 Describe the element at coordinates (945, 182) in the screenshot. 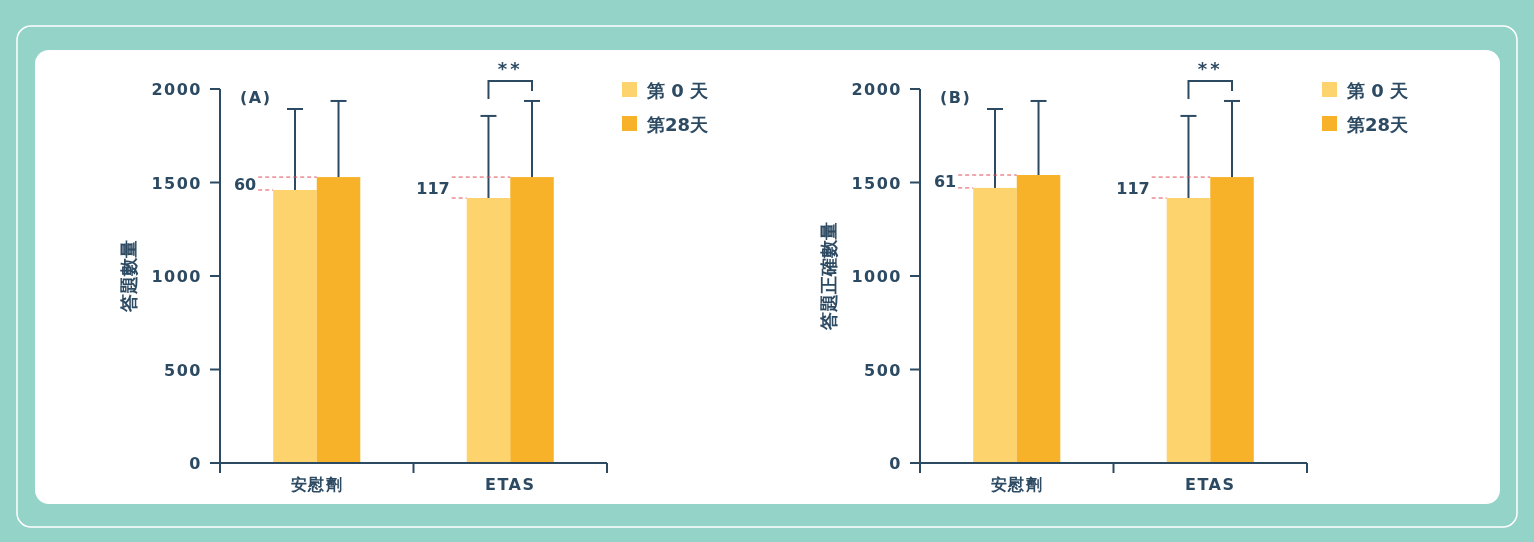

I see `annotation: 61` at that location.